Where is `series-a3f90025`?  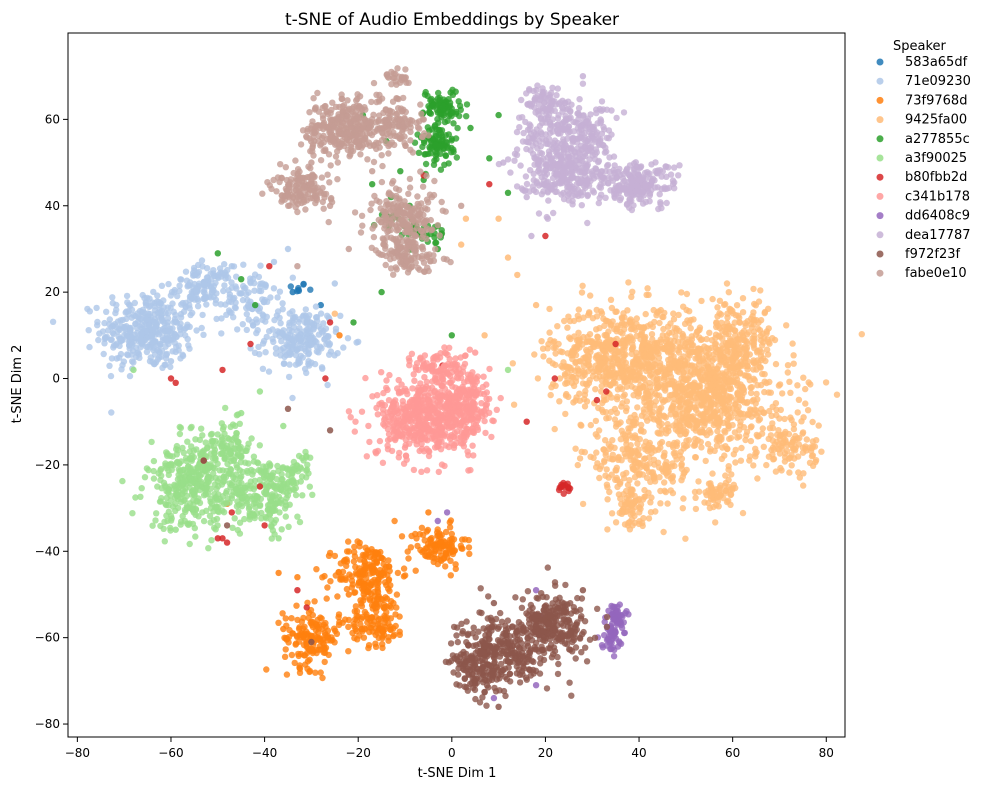 series-a3f90025 is located at coordinates (315, 459).